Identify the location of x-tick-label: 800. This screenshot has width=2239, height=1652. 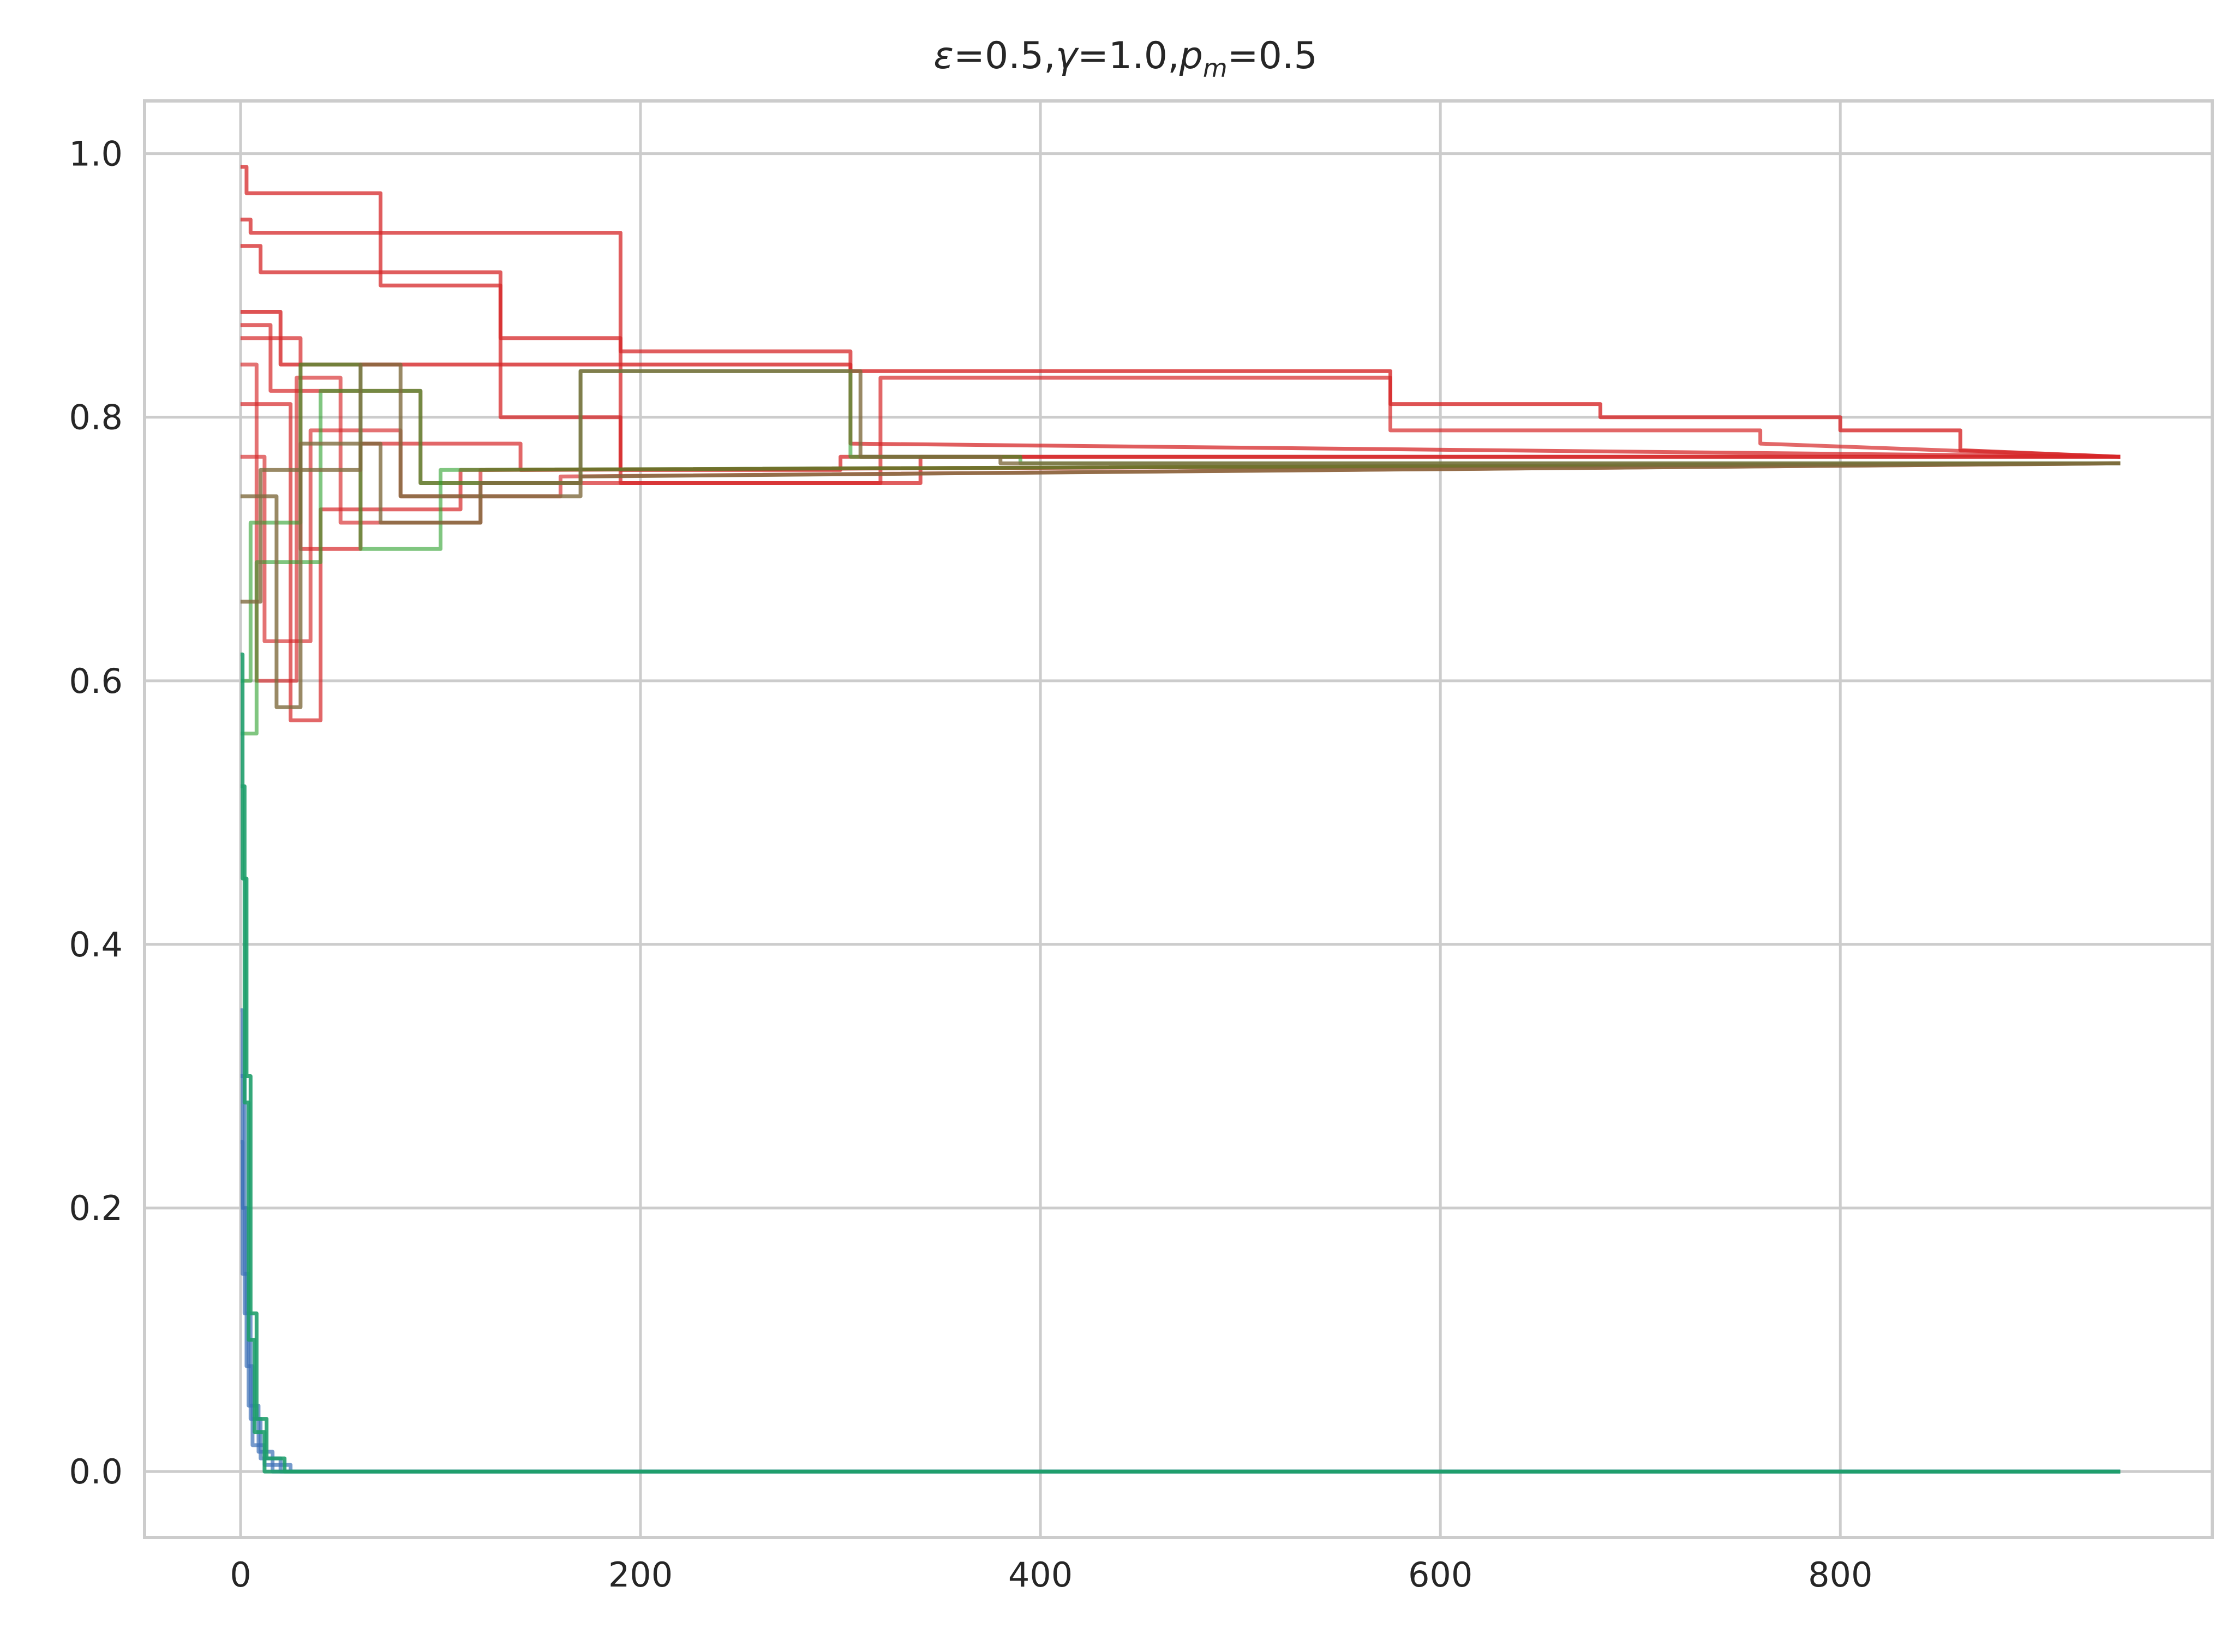
(1840, 1575).